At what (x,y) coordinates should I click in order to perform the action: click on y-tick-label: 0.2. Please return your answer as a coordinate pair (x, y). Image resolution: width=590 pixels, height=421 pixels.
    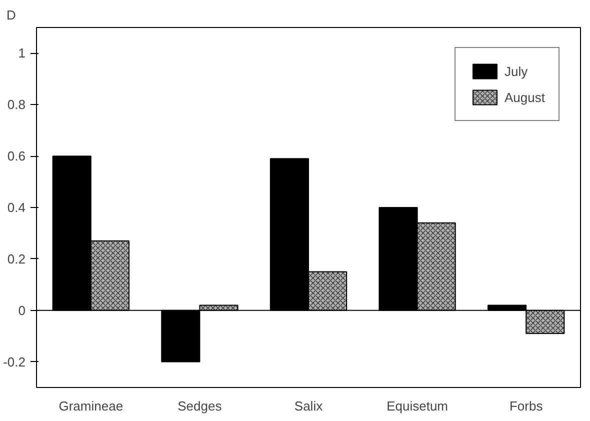
    Looking at the image, I should click on (16, 258).